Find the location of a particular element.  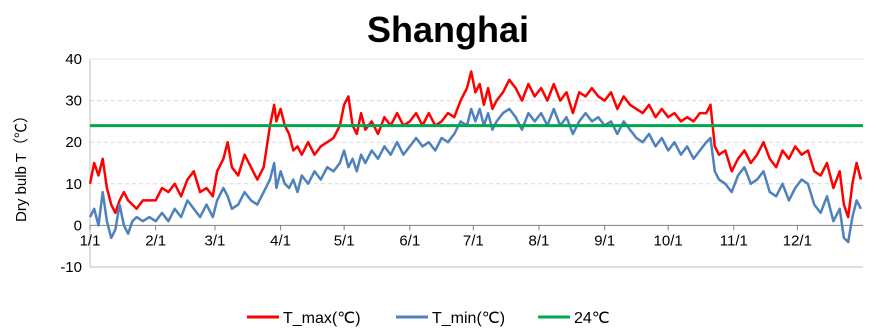

y-tick-label: -10 is located at coordinates (71, 267).